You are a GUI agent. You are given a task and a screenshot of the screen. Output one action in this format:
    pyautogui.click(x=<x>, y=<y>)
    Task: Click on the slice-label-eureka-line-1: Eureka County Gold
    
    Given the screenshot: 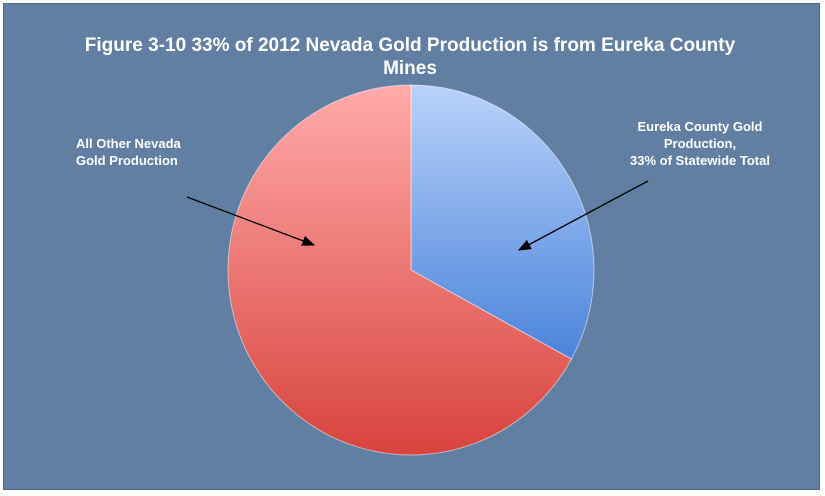 What is the action you would take?
    pyautogui.click(x=700, y=126)
    